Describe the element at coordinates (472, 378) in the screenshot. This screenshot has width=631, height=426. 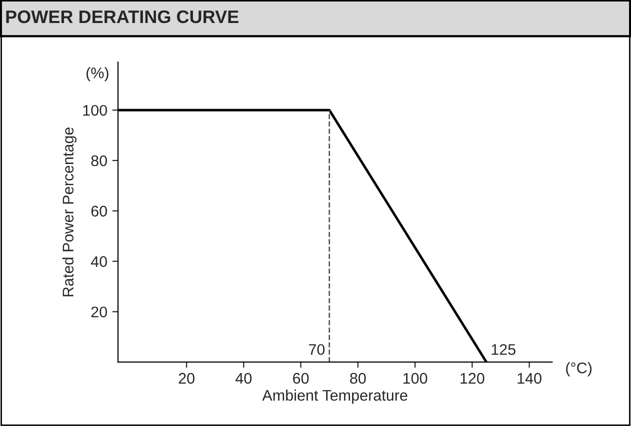
I see `x-tick-label: 120` at that location.